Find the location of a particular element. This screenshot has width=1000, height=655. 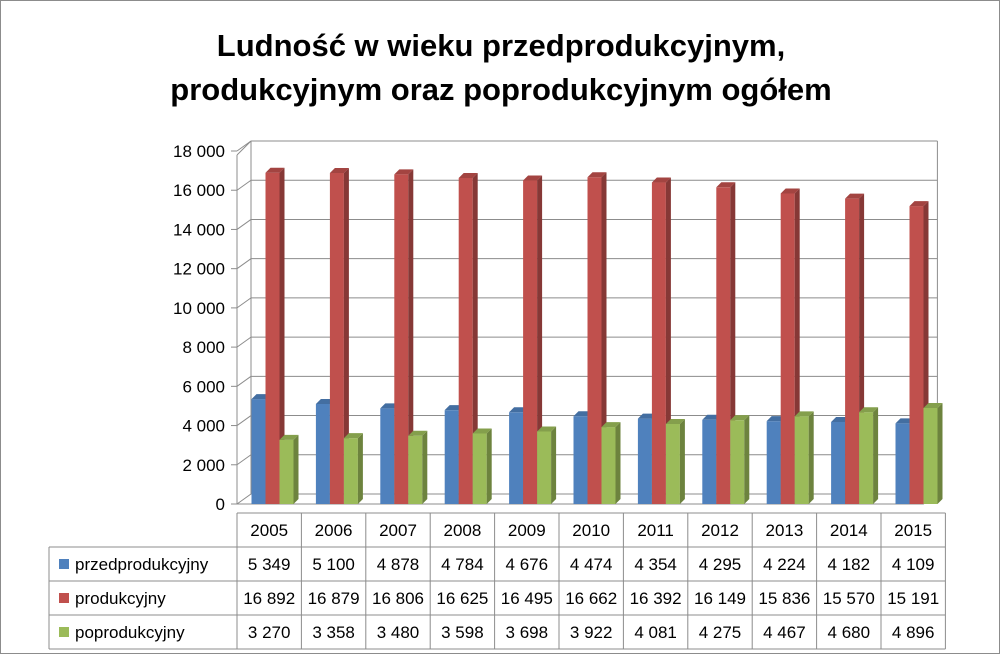

bar-produkcyjny-2009 is located at coordinates (533, 340).